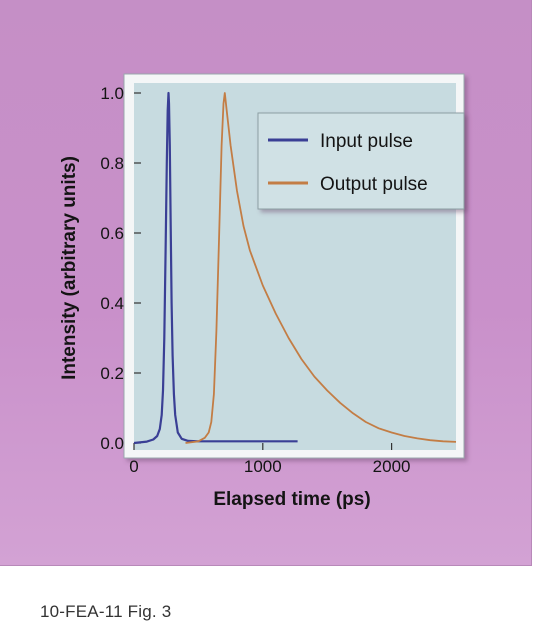 This screenshot has height=640, width=534. What do you see at coordinates (106, 611) in the screenshot?
I see `figure-caption: 10-FEA-11 Fig. 3` at bounding box center [106, 611].